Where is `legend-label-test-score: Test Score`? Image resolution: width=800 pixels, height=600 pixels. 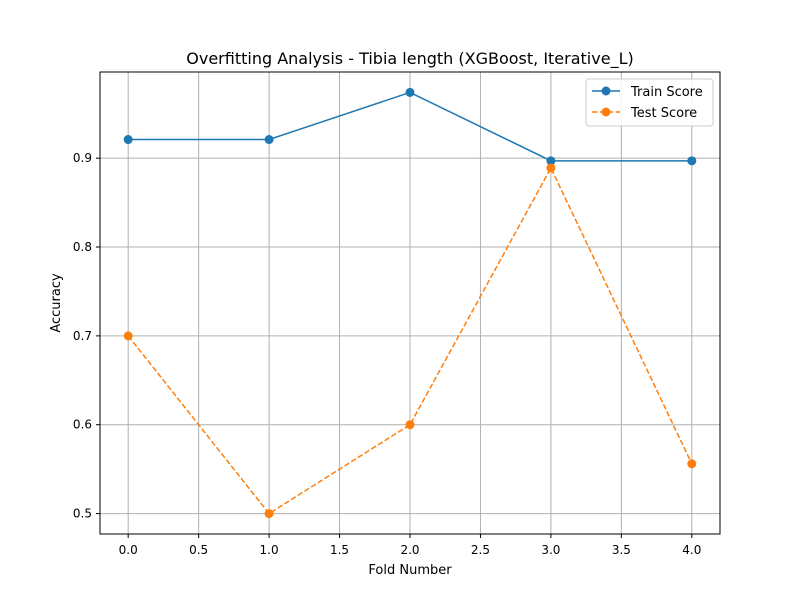 legend-label-test-score: Test Score is located at coordinates (663, 113).